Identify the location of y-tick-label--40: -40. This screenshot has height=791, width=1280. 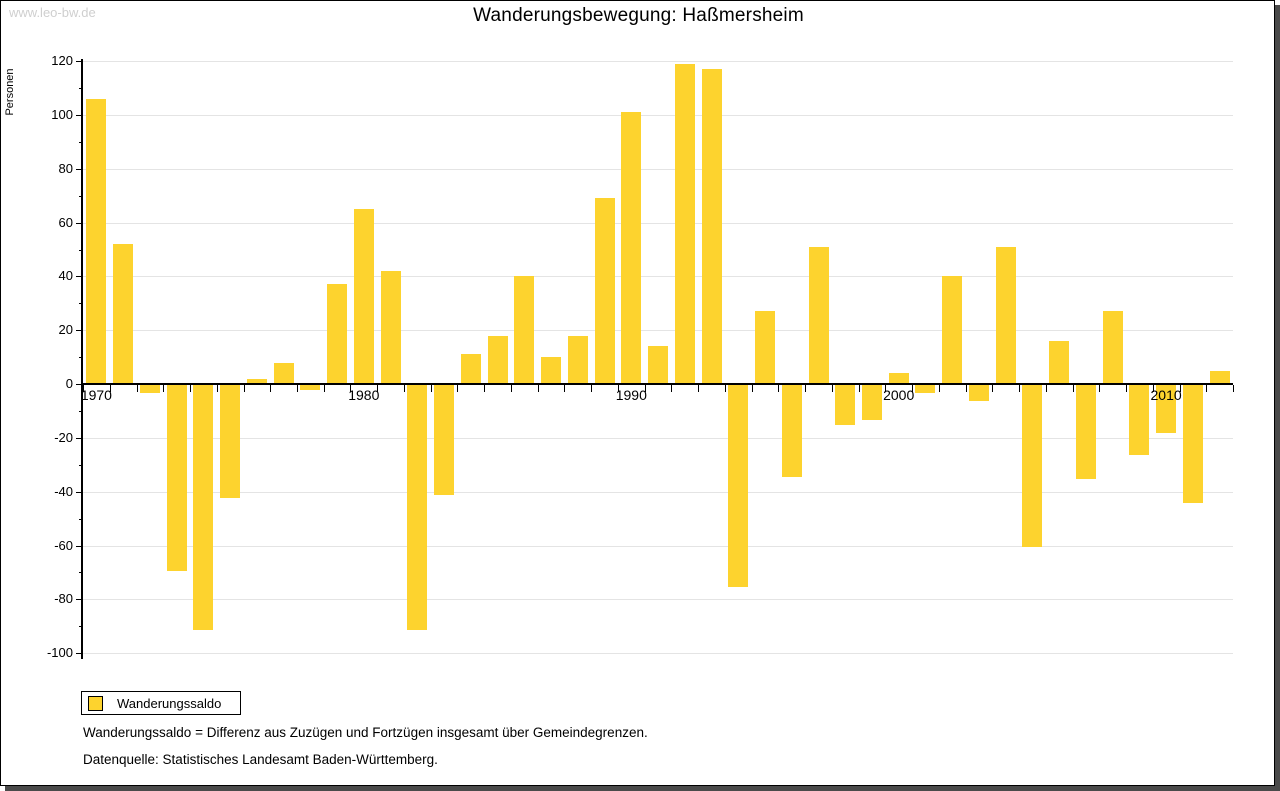
(63, 491).